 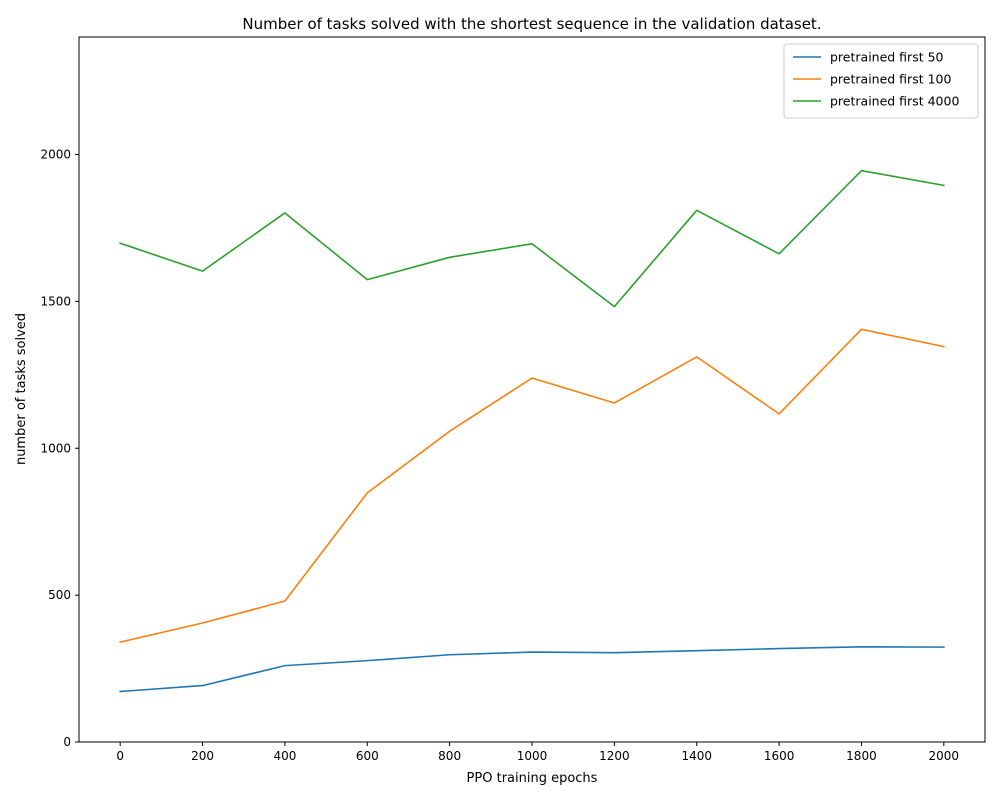 I want to click on x-axis-label: PPO training epochs, so click(x=532, y=778).